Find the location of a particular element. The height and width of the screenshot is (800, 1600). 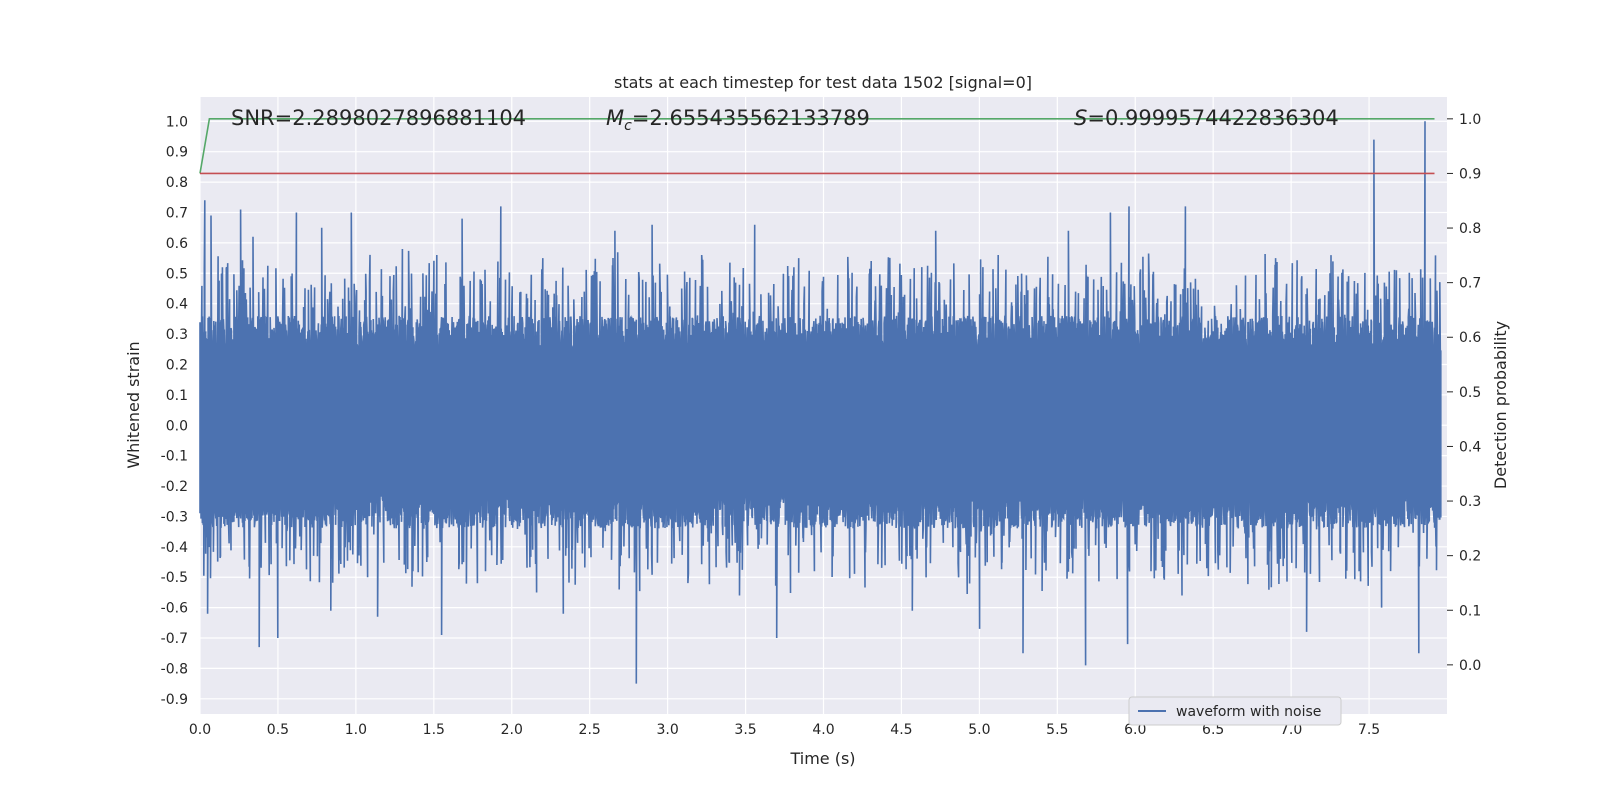

annotation-snr: SNR=2.2898027896881104 is located at coordinates (378, 118).